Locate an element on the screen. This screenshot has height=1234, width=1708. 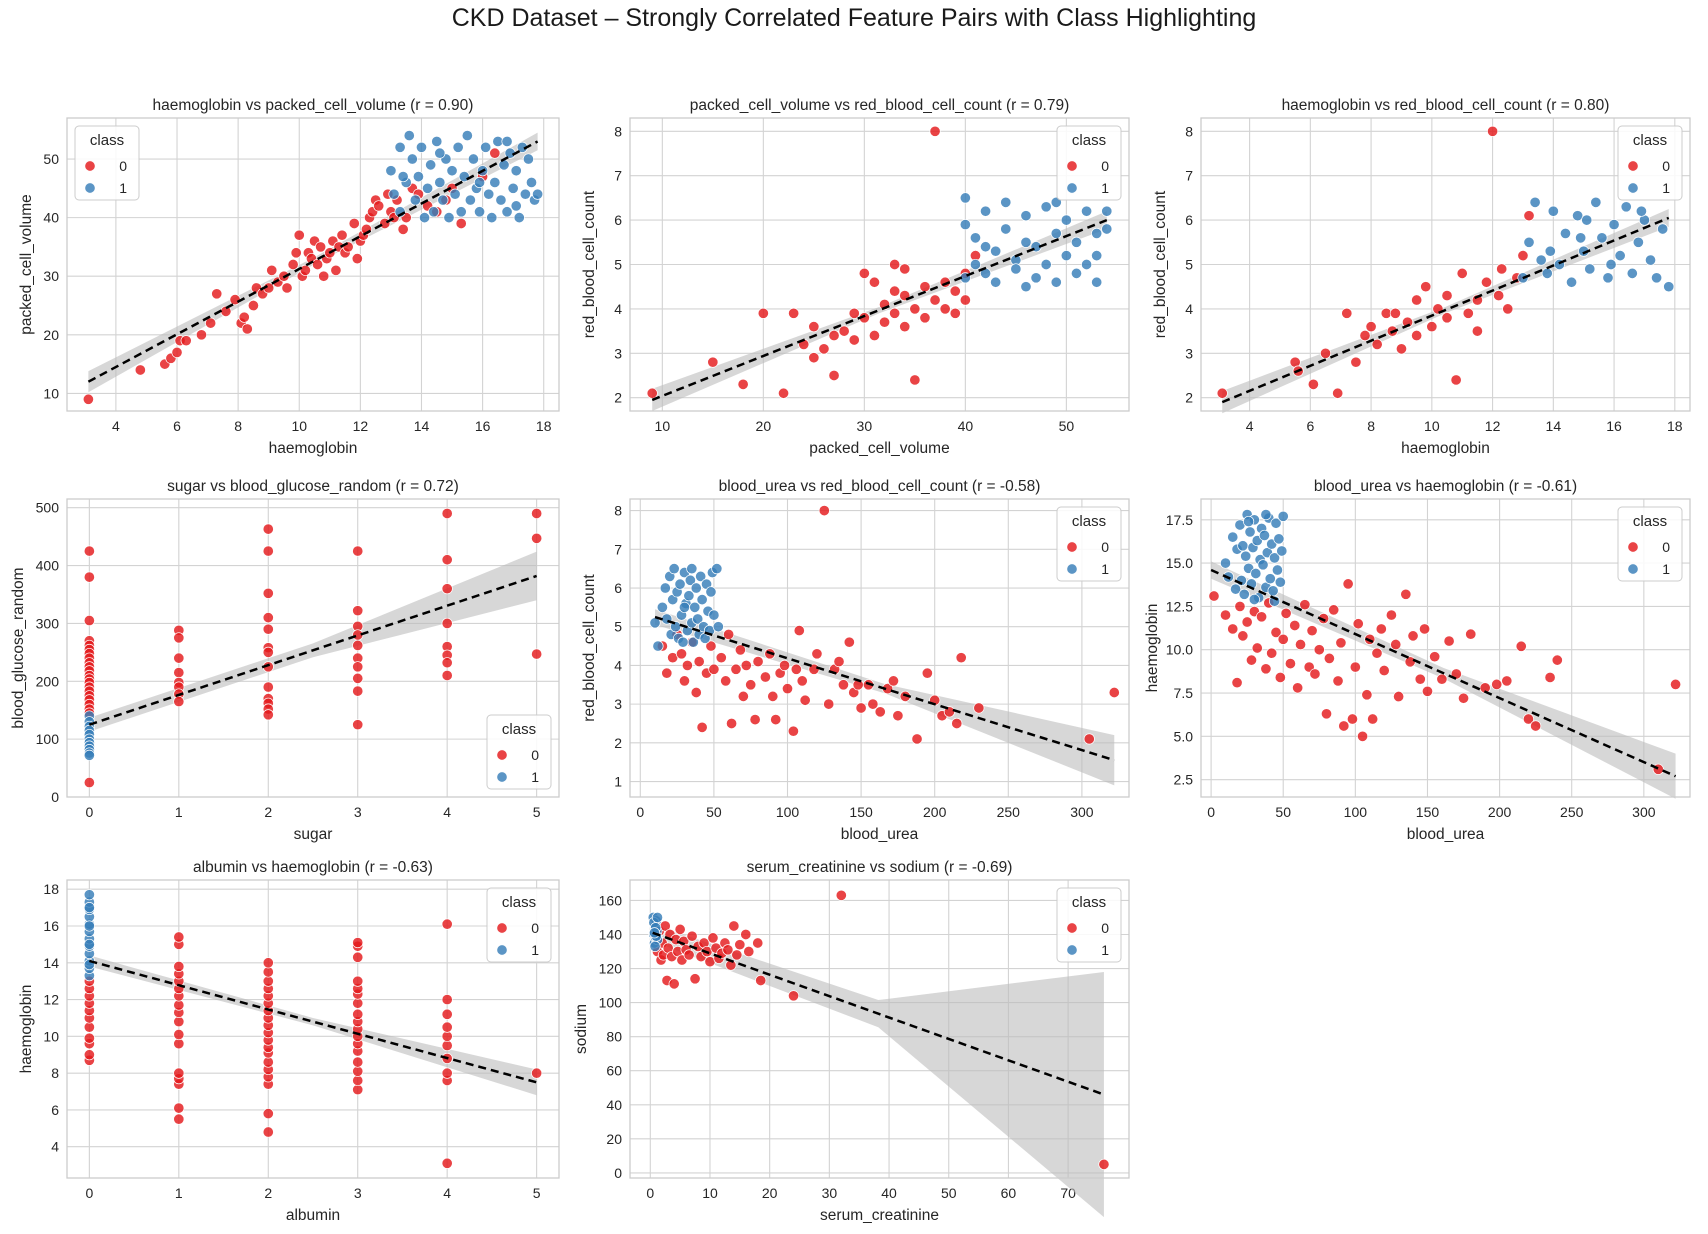
confidence-band is located at coordinates (313, 641).